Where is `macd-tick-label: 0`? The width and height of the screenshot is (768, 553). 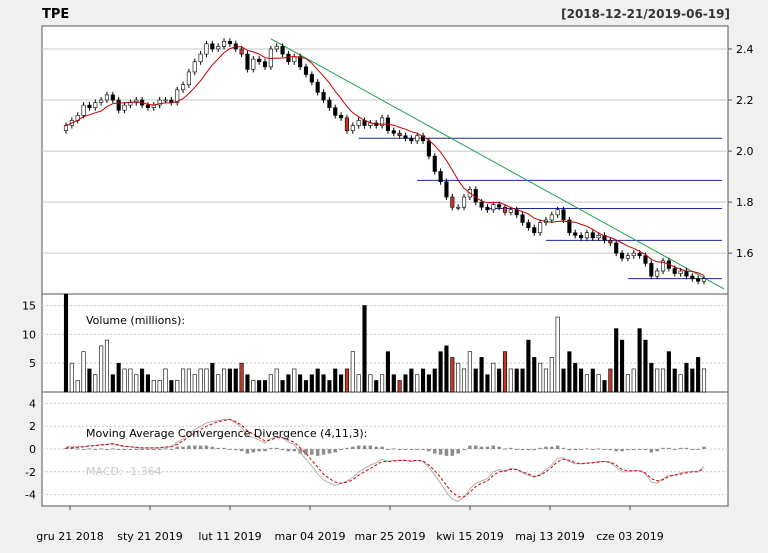 macd-tick-label: 0 is located at coordinates (32, 449).